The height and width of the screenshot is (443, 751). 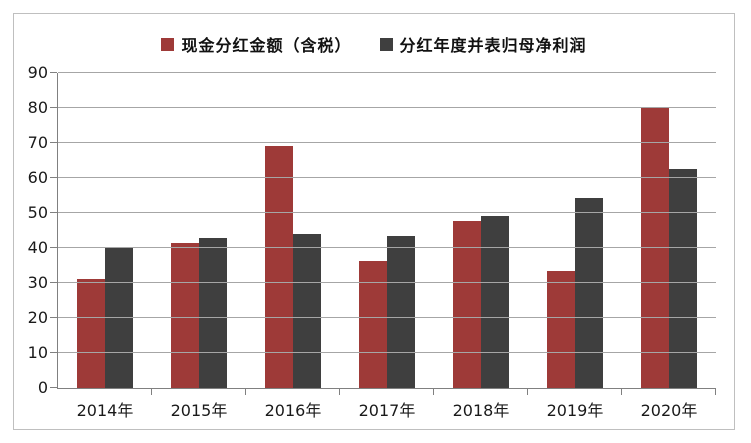 What do you see at coordinates (37, 353) in the screenshot?
I see `y-axis-label-10: 10` at bounding box center [37, 353].